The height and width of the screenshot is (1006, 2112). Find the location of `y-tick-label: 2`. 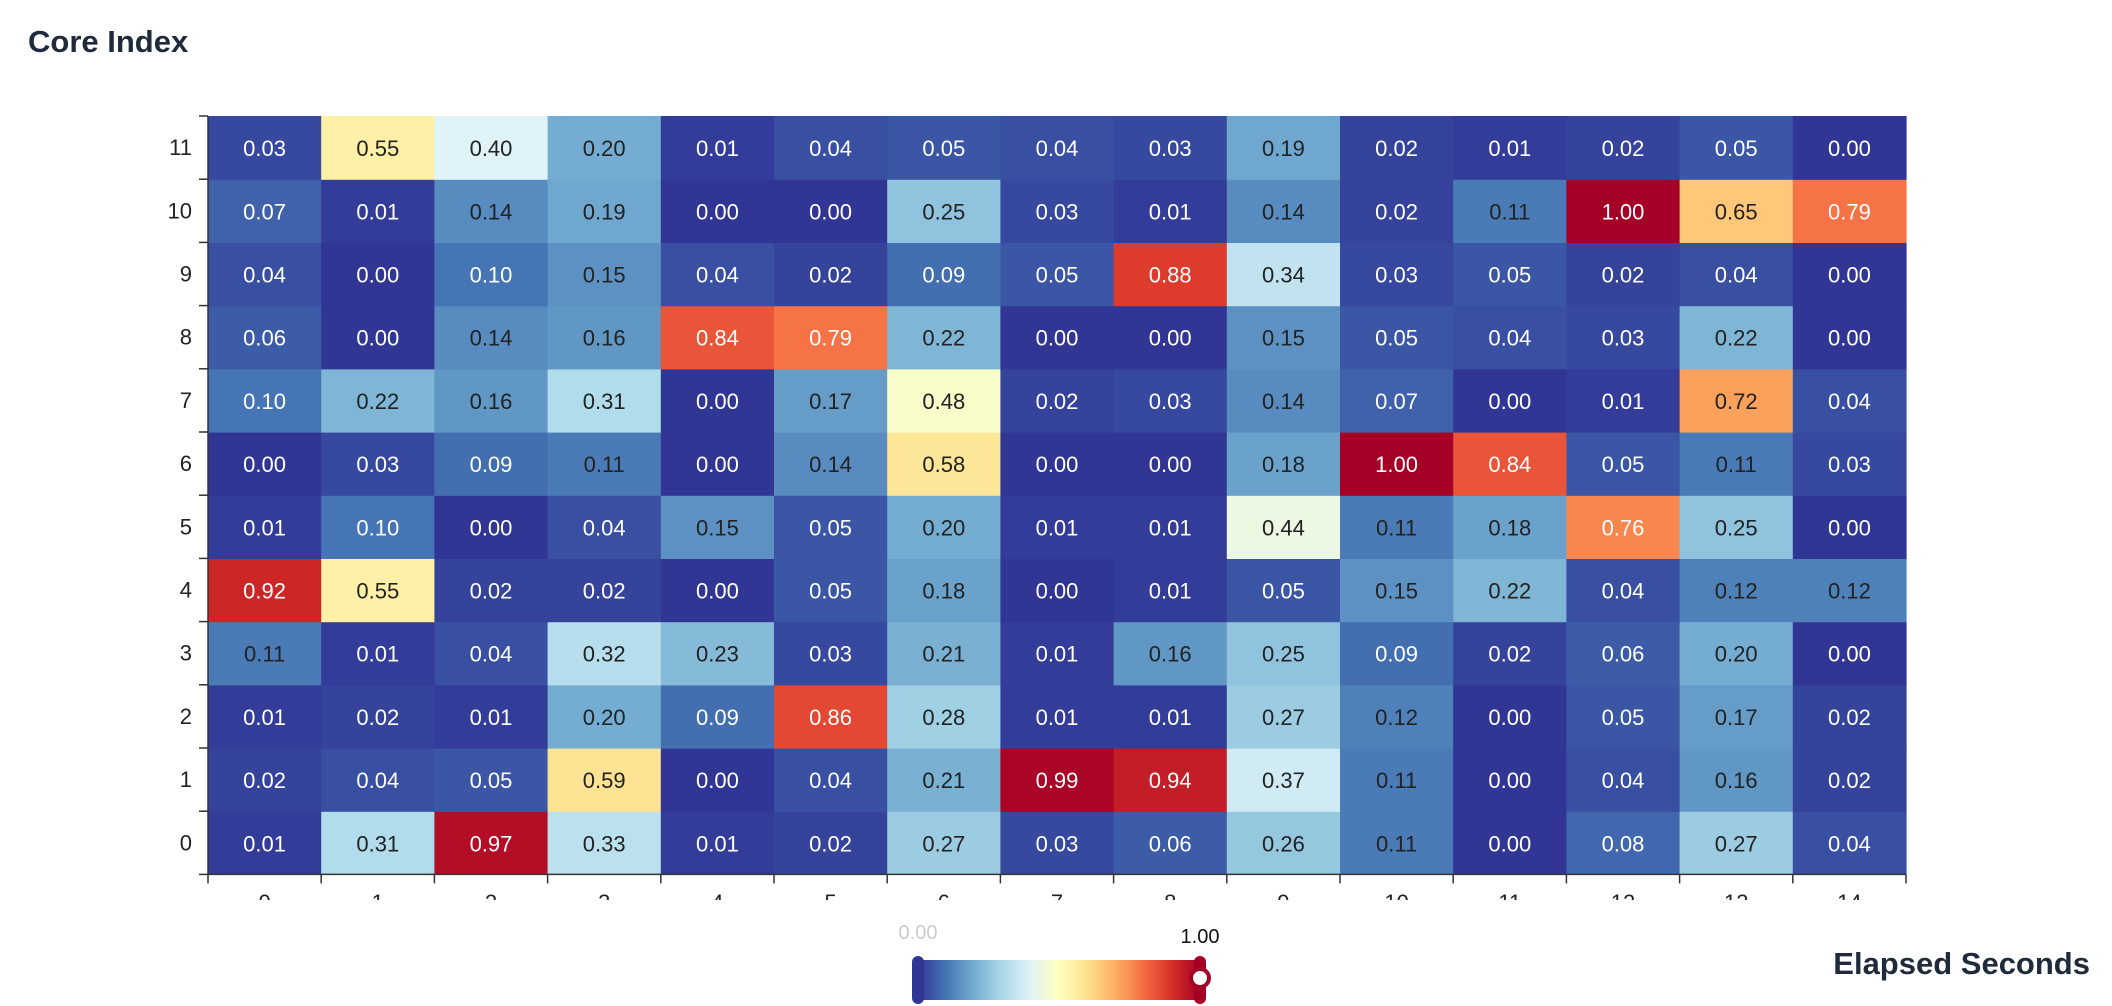

y-tick-label: 2 is located at coordinates (186, 716).